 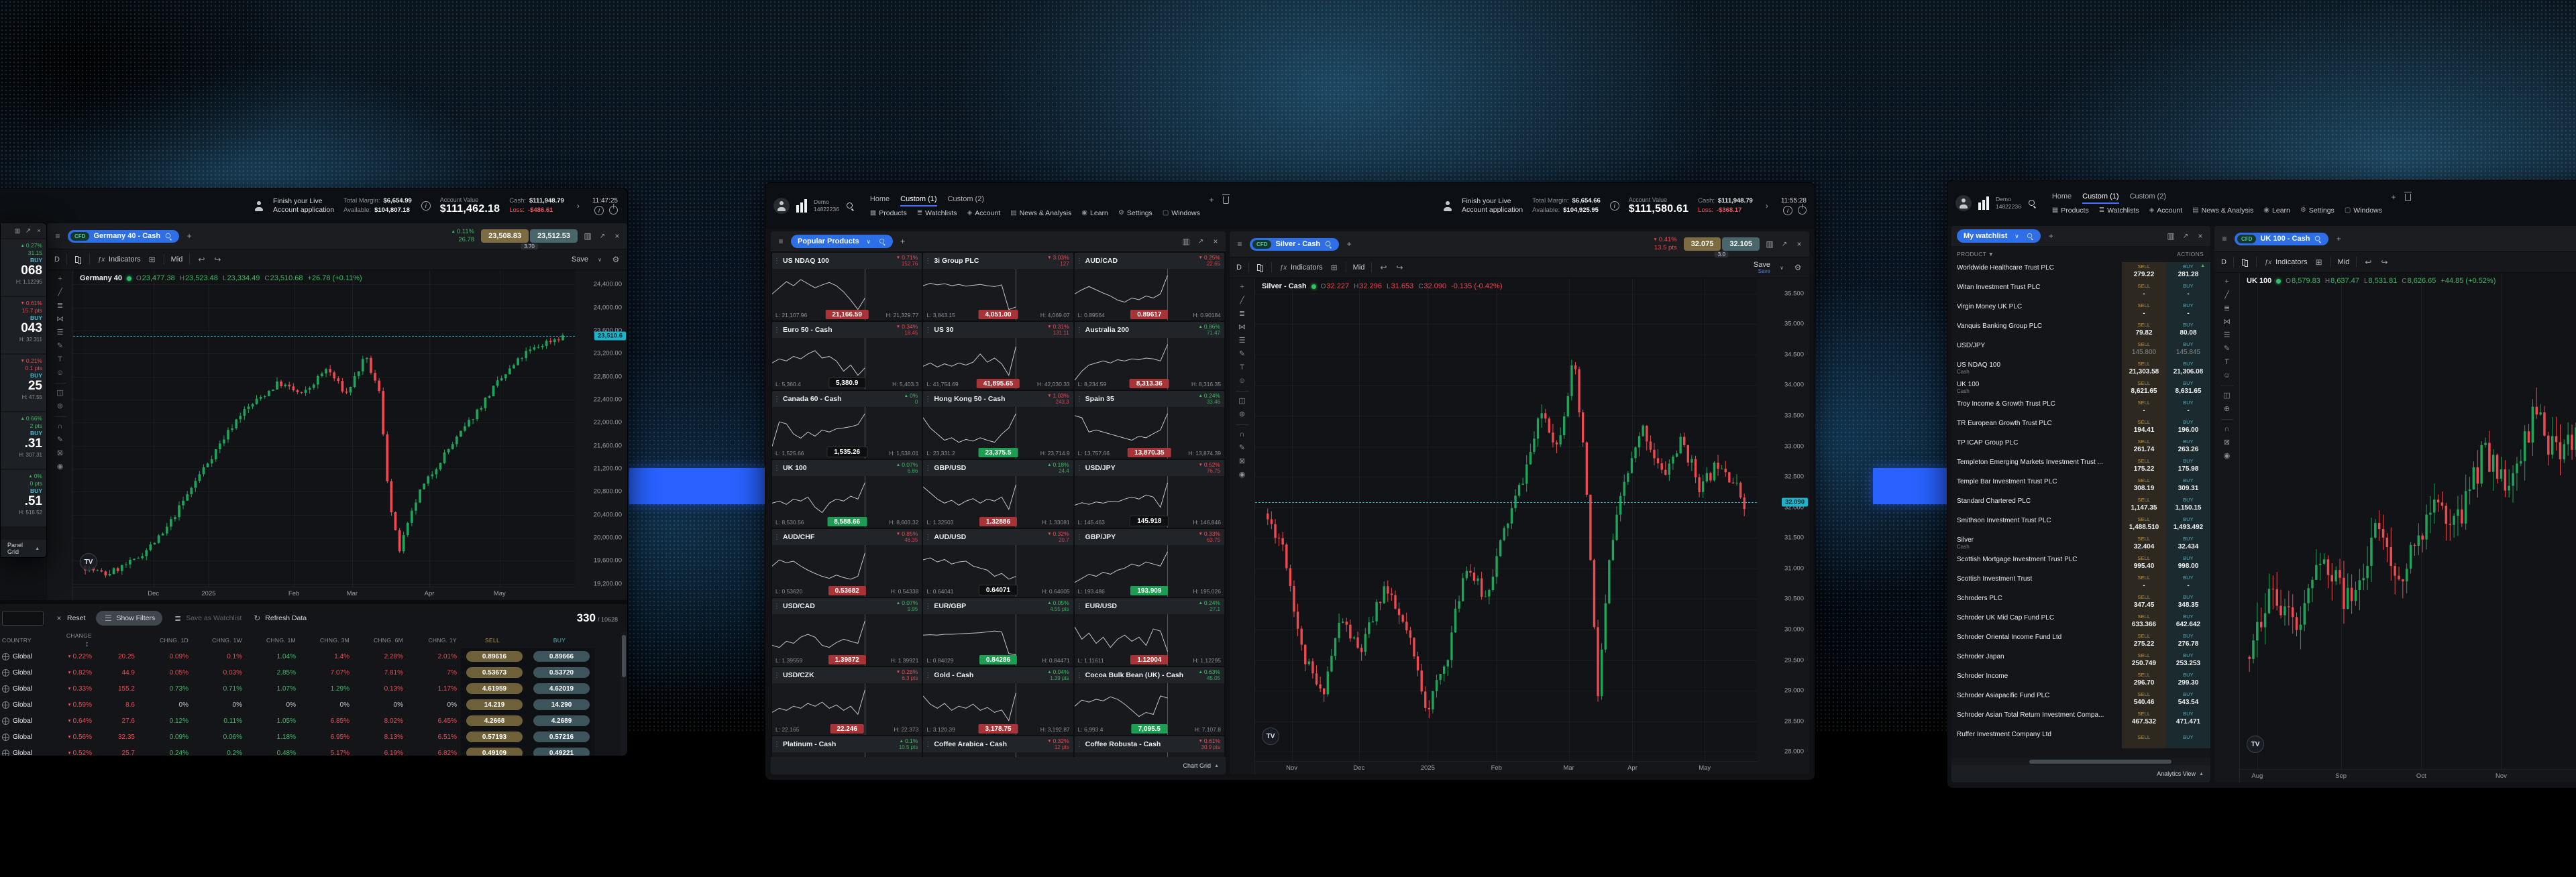 What do you see at coordinates (2188, 427) in the screenshot?
I see `buy-price-button: BUY 196.00` at bounding box center [2188, 427].